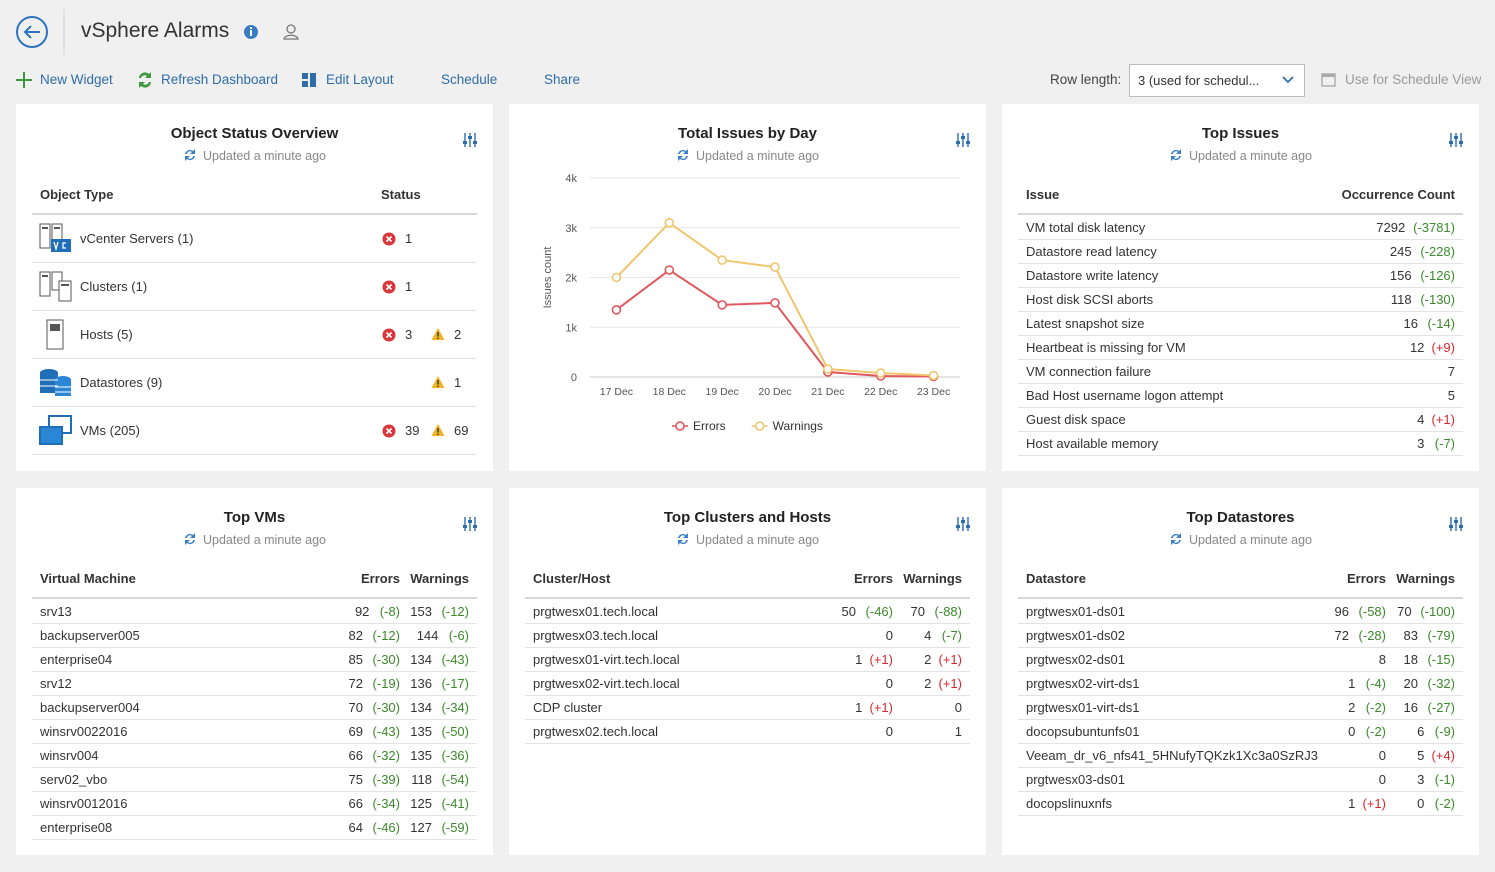 This screenshot has height=872, width=1495. I want to click on table-header: Cluster/Host Errors Warnings, so click(747, 581).